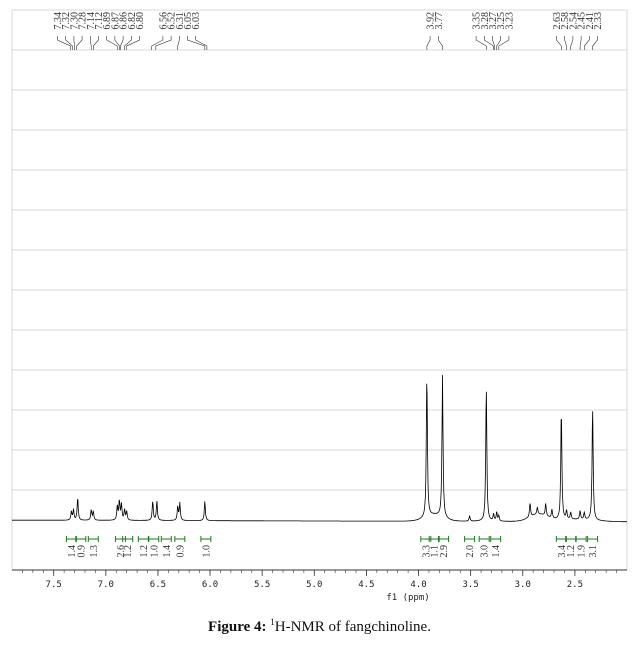 The height and width of the screenshot is (654, 639). Describe the element at coordinates (523, 585) in the screenshot. I see `x-tick-label: 3.0` at that location.